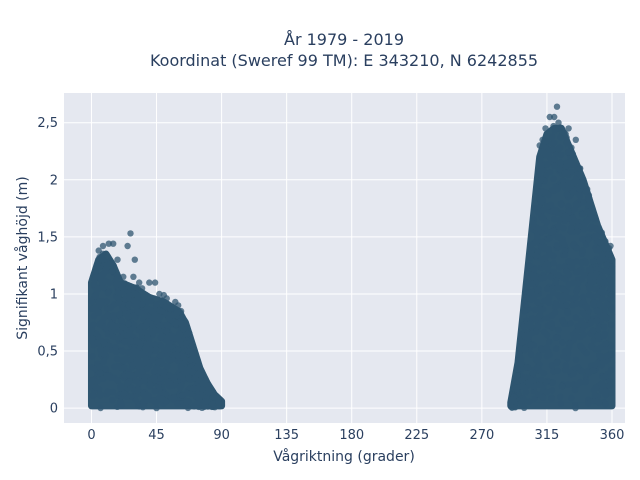  Describe the element at coordinates (47, 123) in the screenshot. I see `y-tick-label: 2,5` at that location.